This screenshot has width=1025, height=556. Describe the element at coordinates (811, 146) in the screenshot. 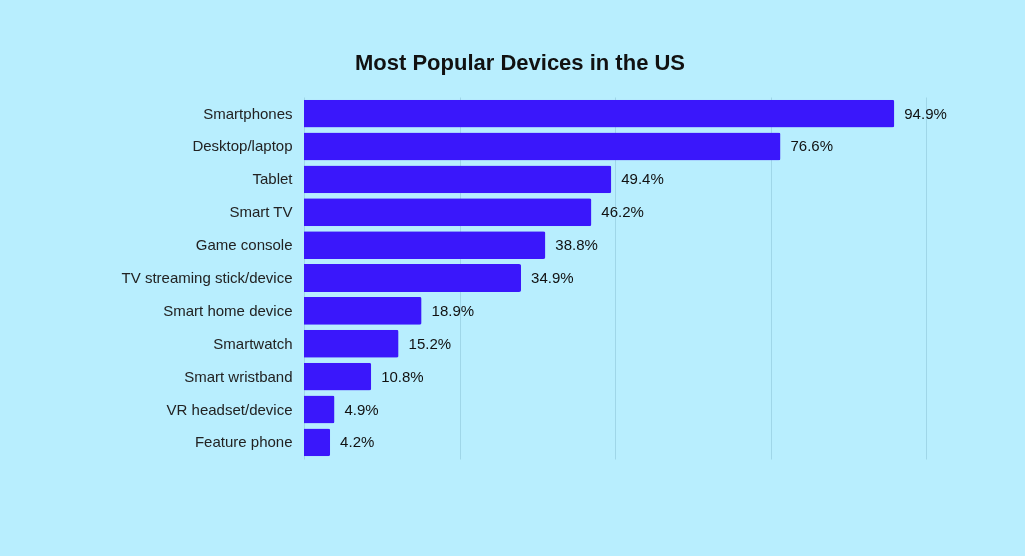

I see `data-label: 76.6%` at that location.